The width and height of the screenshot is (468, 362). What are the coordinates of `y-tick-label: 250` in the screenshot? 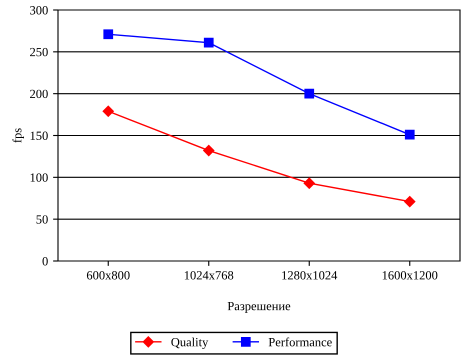 It's located at (39, 52).